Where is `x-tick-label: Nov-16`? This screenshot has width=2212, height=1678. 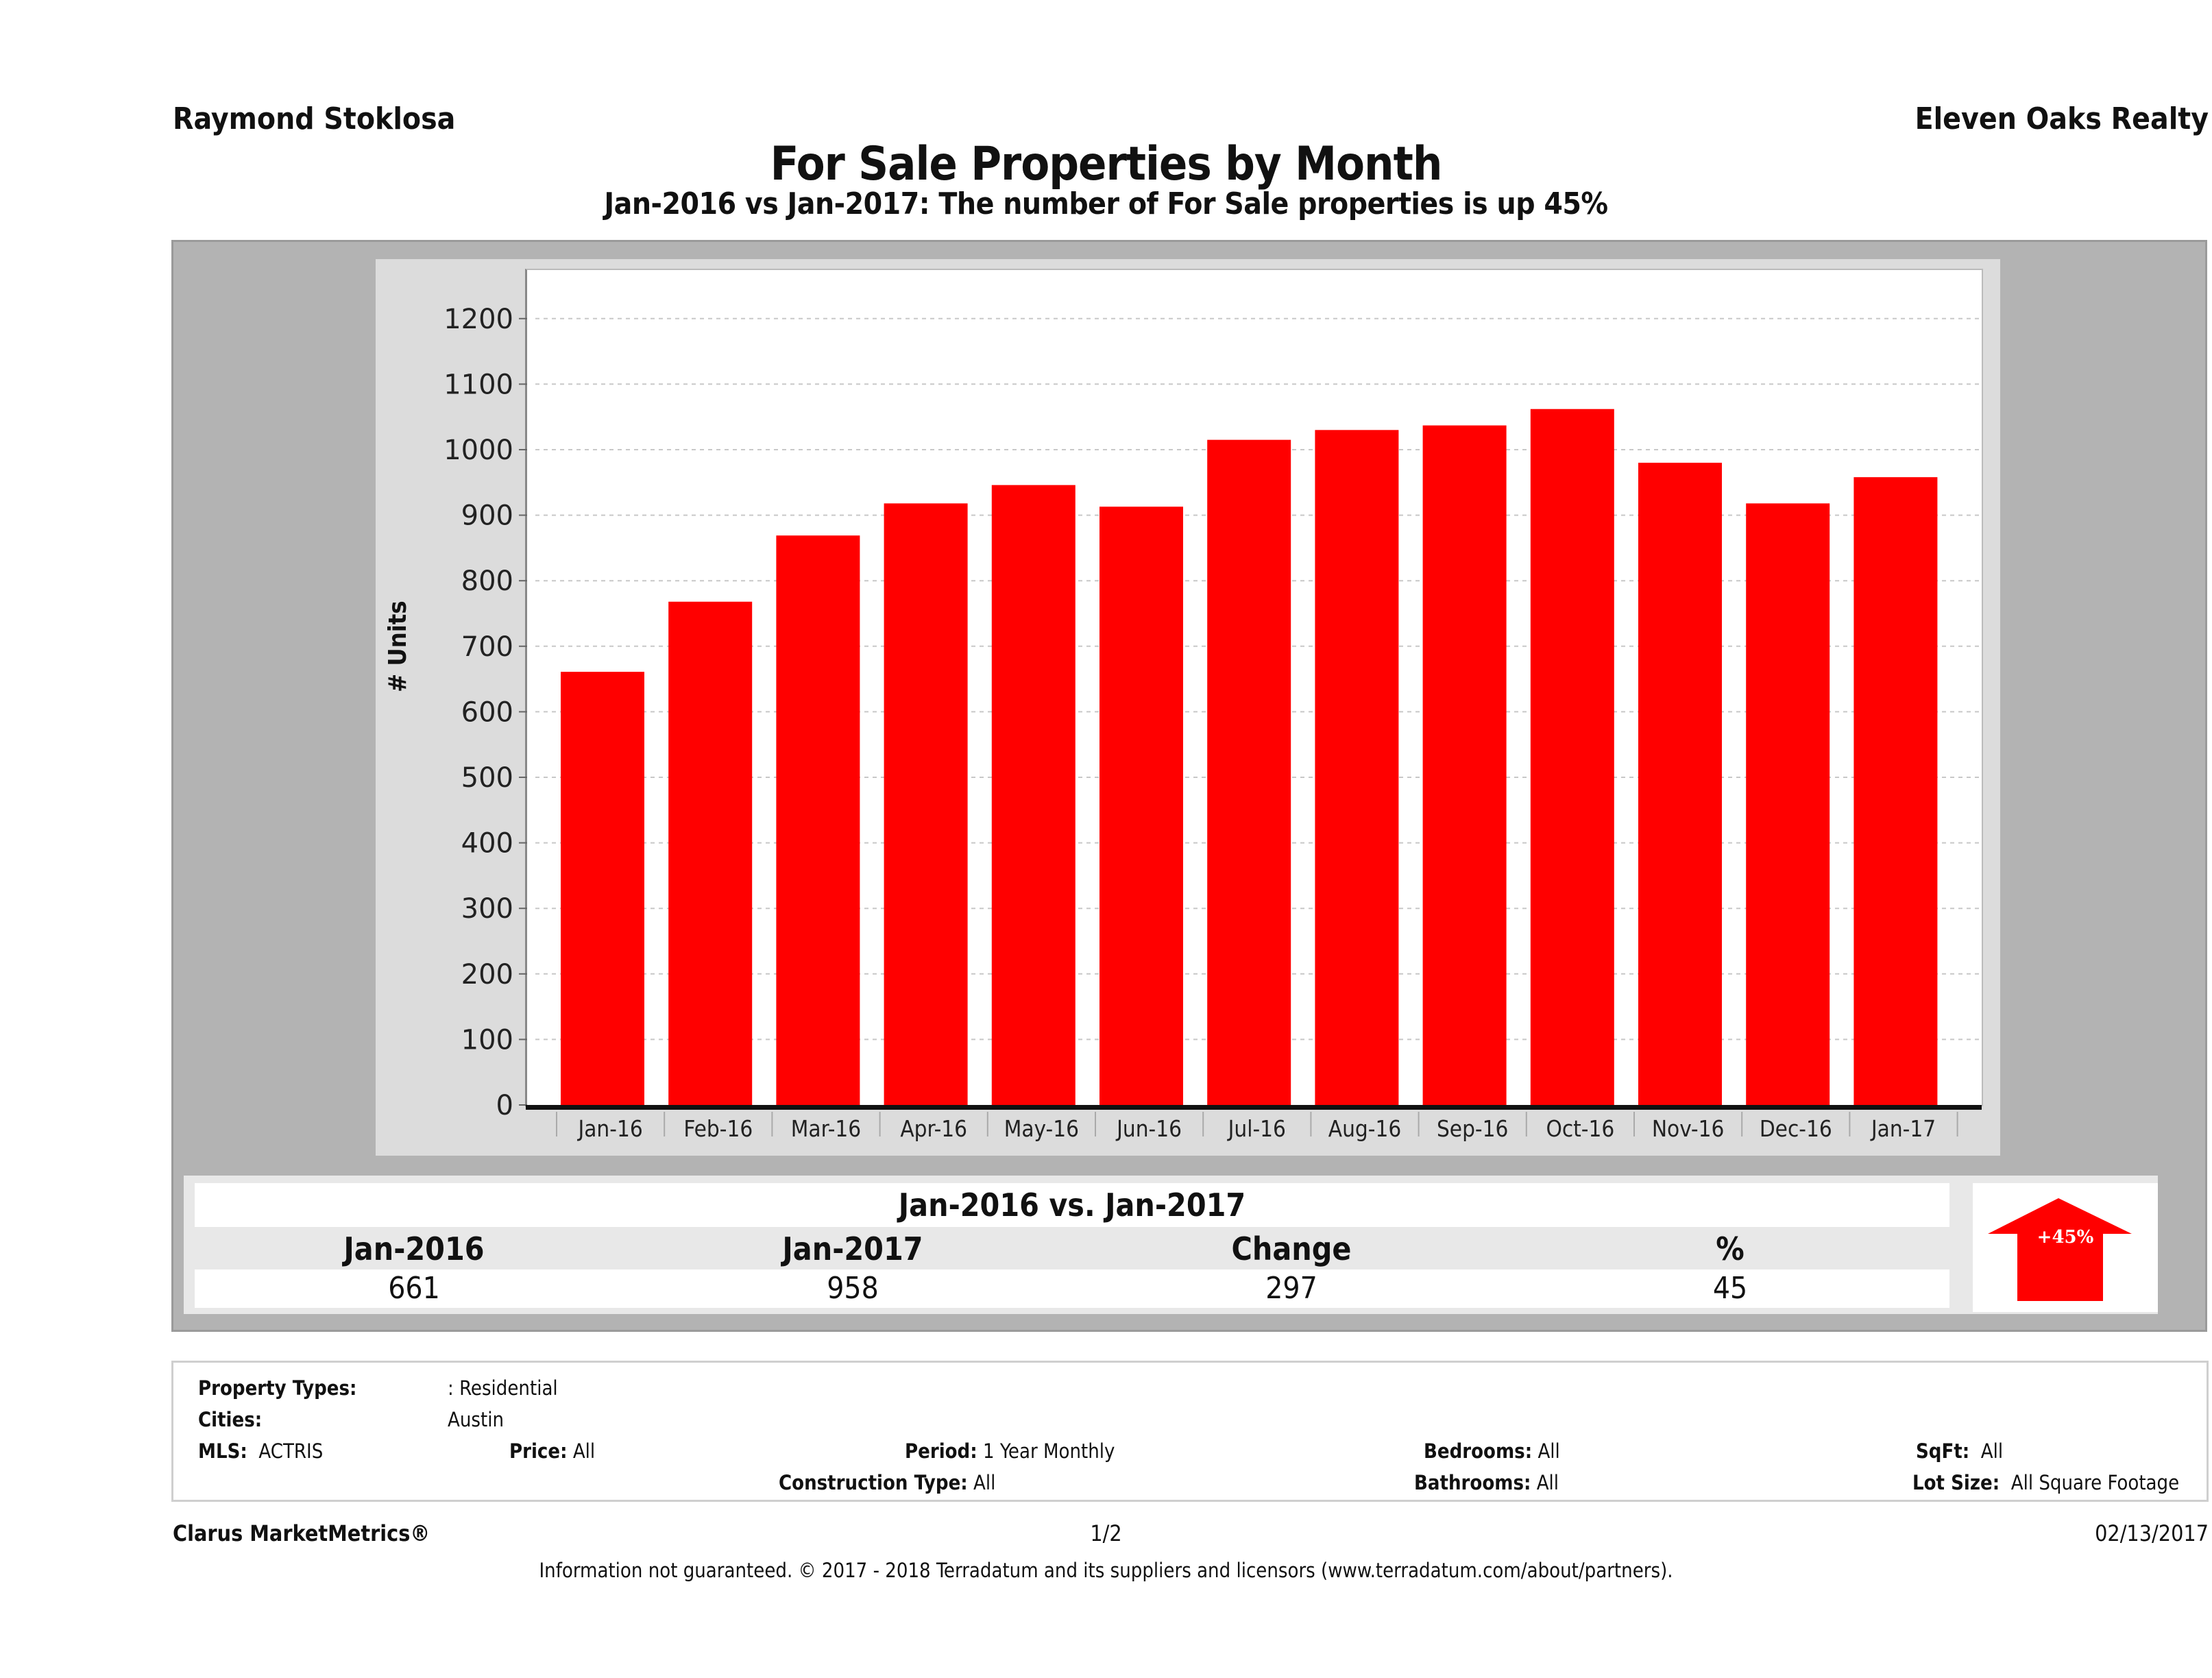 x-tick-label: Nov-16 is located at coordinates (1689, 1128).